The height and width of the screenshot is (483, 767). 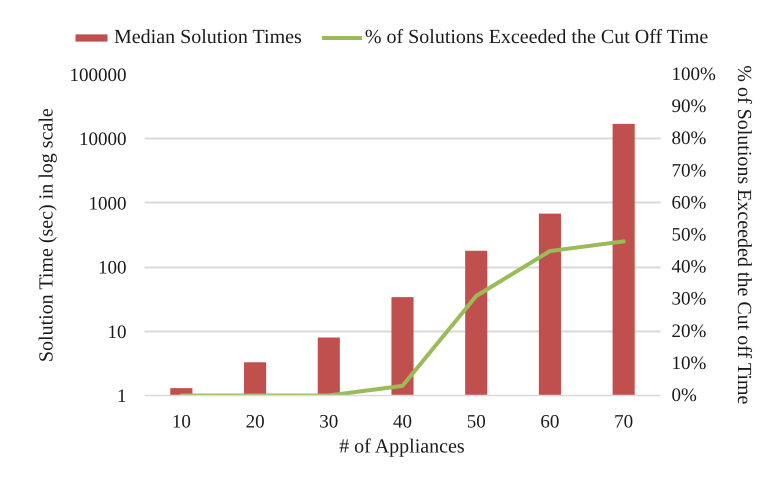 What do you see at coordinates (550, 422) in the screenshot?
I see `x-tick-label: 60` at bounding box center [550, 422].